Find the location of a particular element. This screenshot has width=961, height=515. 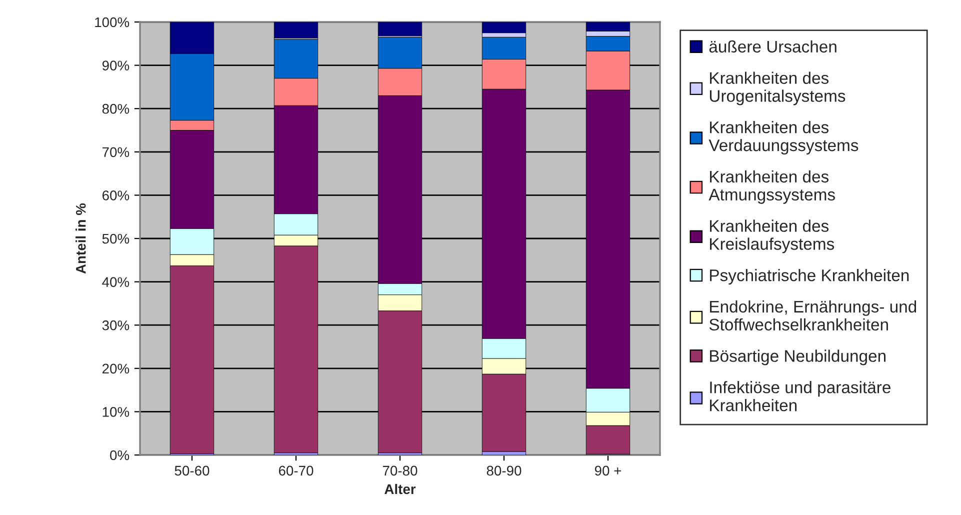

legend-label: äußere Ursachen is located at coordinates (772, 46).